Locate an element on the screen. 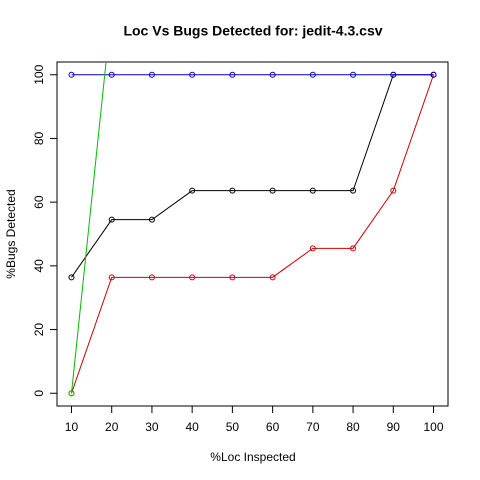  x-tick-label: 90 is located at coordinates (394, 427).